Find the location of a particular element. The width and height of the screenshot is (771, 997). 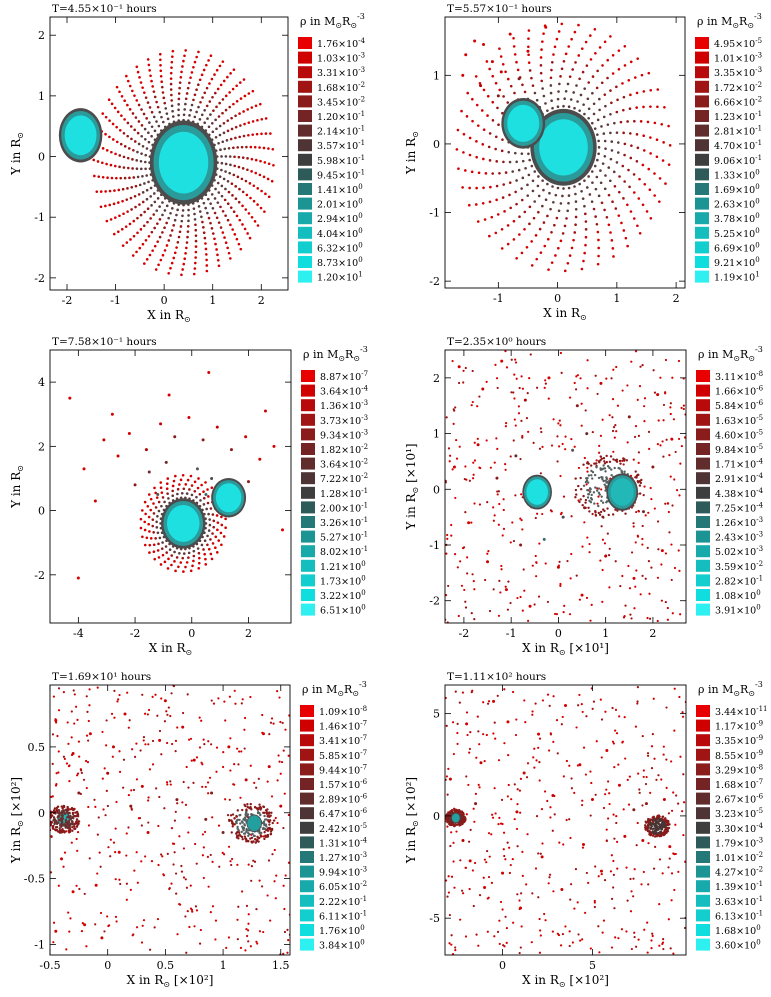

y-tick-label: 0 is located at coordinates (436, 489).